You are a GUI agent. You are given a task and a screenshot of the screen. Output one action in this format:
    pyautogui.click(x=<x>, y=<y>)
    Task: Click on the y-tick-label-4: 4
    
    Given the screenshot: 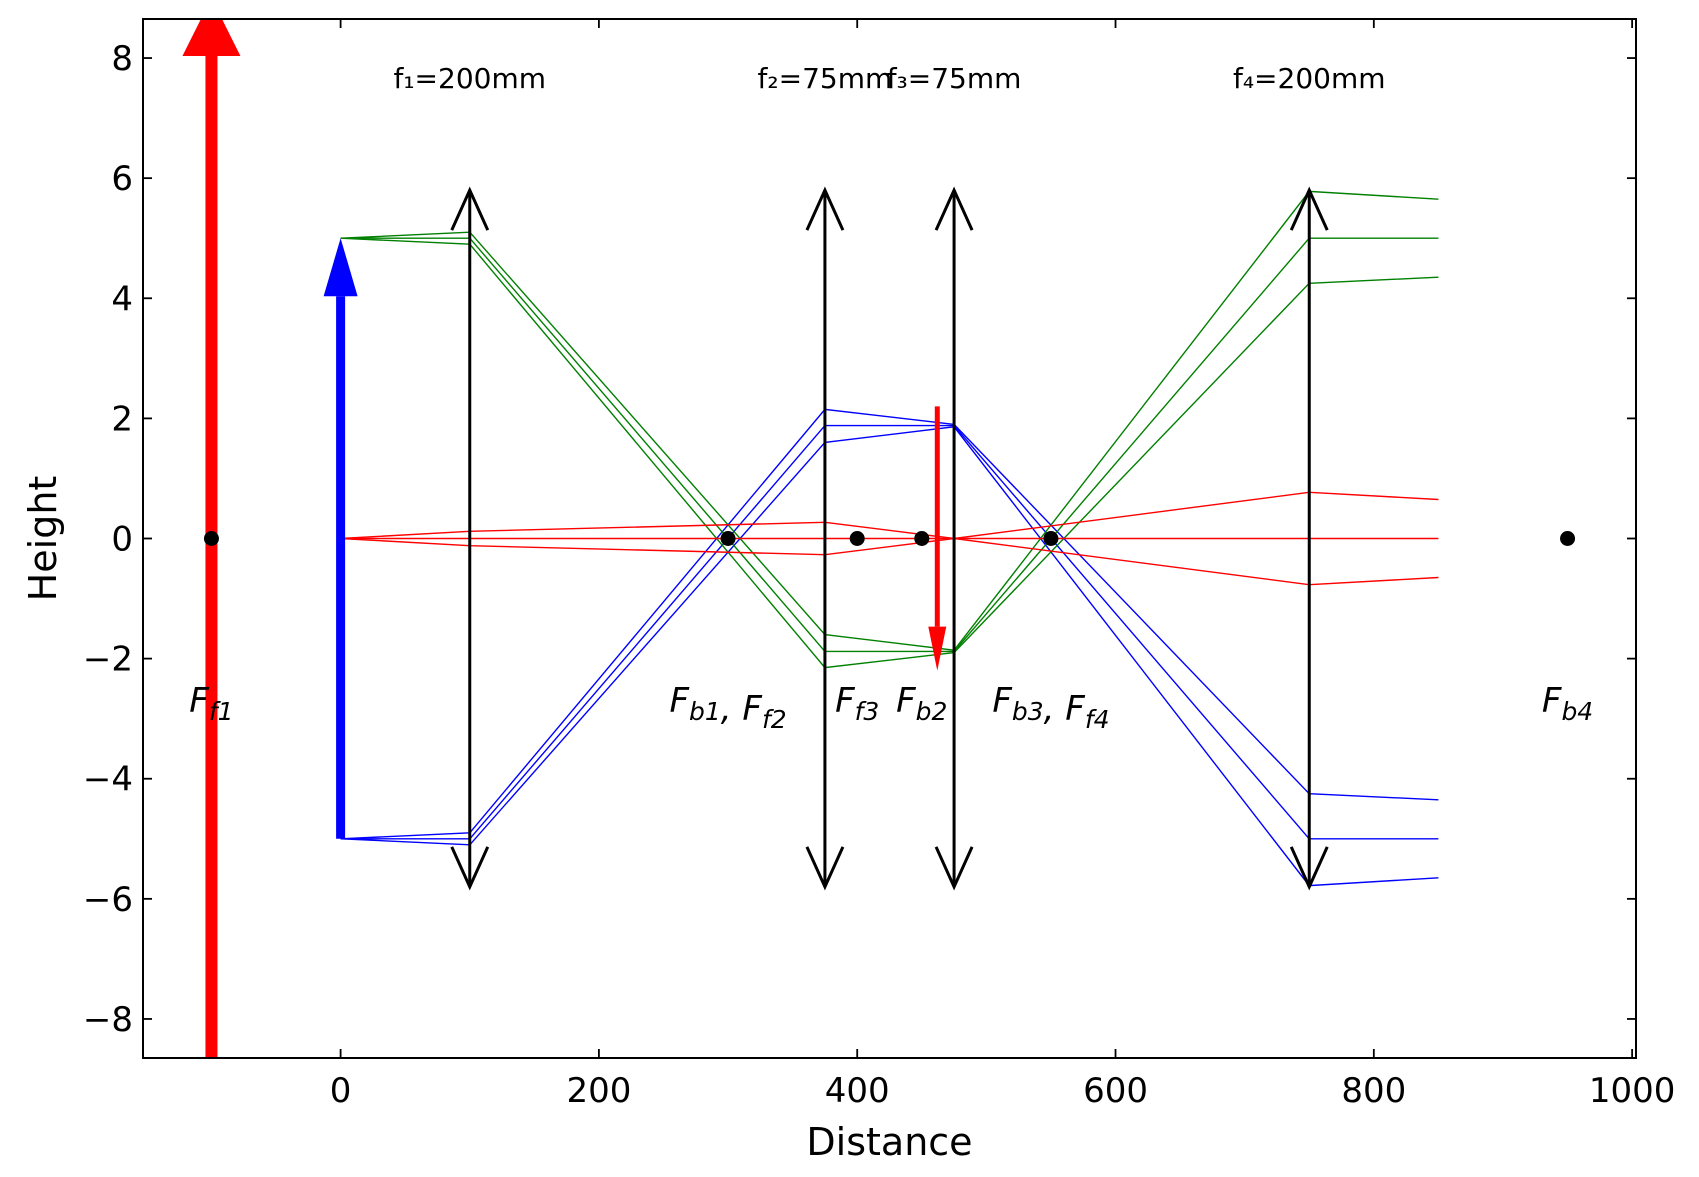 What is the action you would take?
    pyautogui.click(x=122, y=299)
    